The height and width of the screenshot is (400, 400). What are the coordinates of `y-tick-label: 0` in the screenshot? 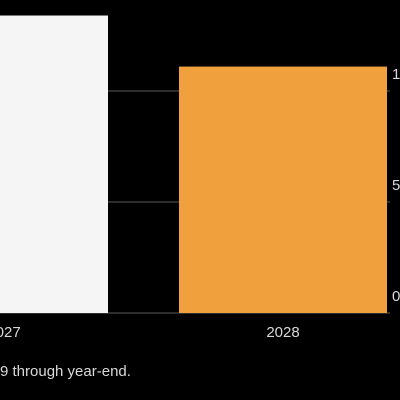 It's located at (396, 296).